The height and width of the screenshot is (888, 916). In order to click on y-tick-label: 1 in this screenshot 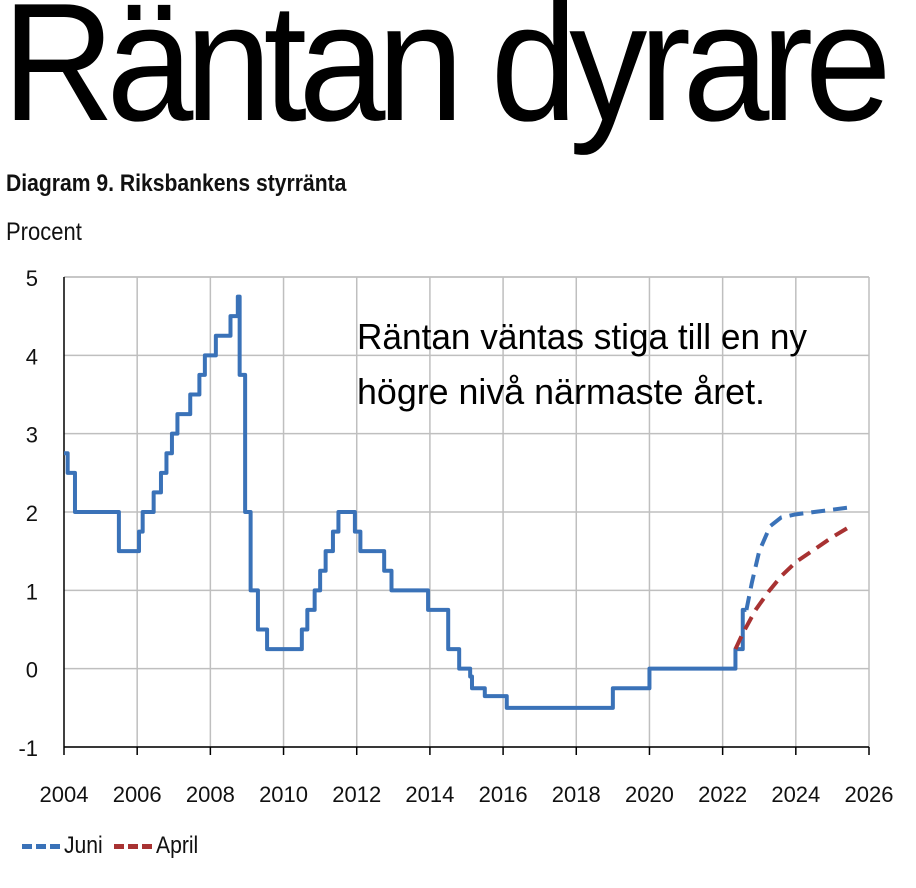, I will do `click(32, 591)`.